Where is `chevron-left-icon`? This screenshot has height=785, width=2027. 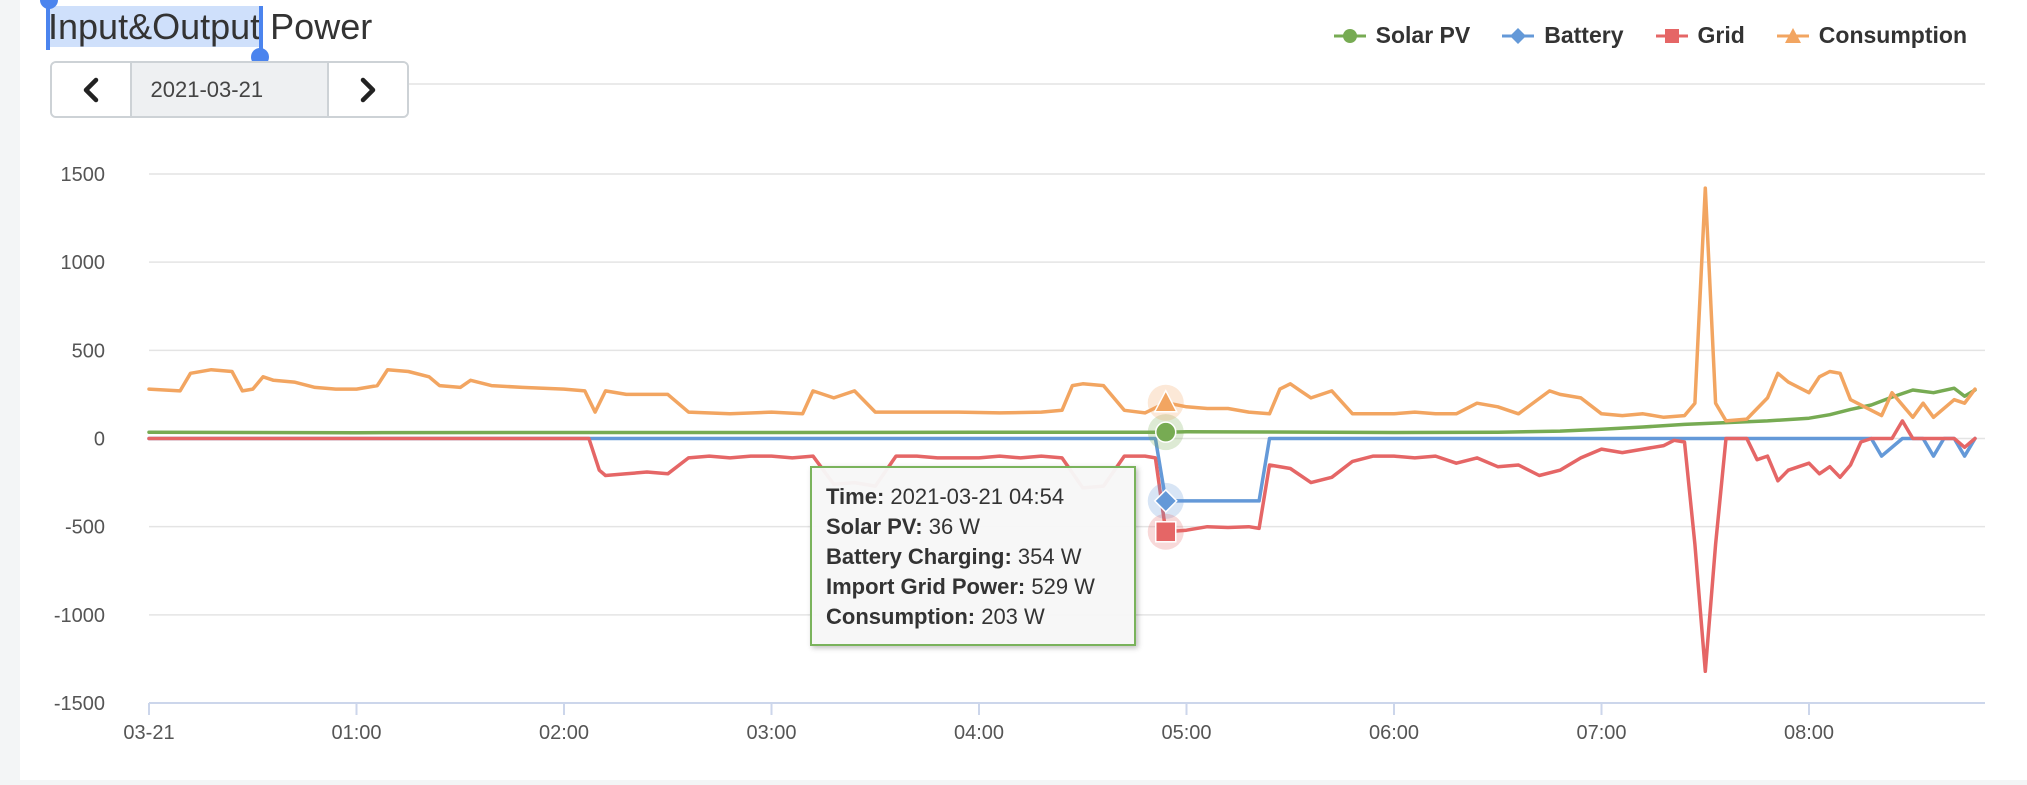 chevron-left-icon is located at coordinates (91, 89).